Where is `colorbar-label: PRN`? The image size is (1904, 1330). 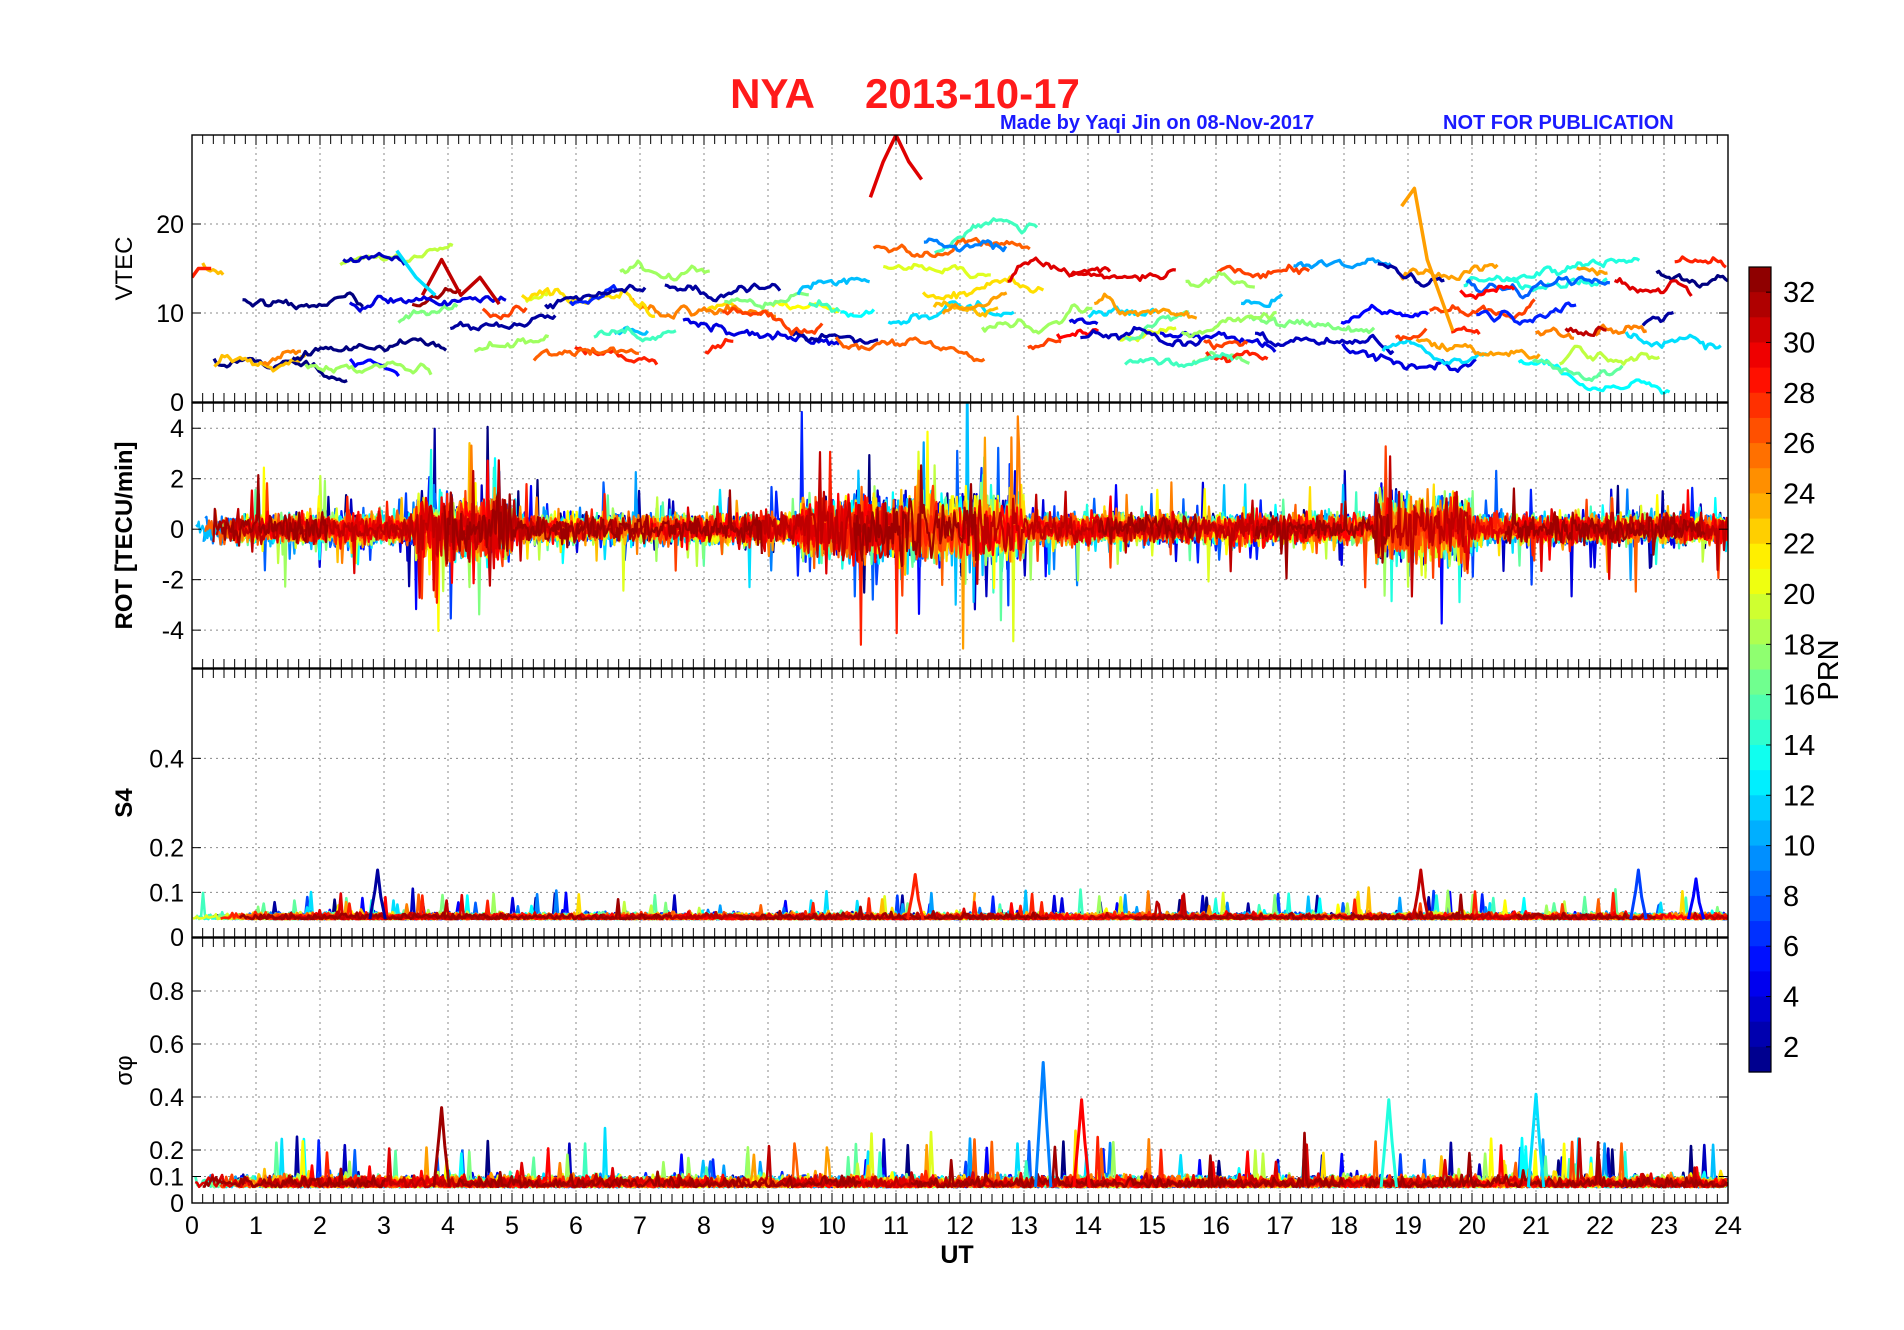 colorbar-label: PRN is located at coordinates (1829, 669).